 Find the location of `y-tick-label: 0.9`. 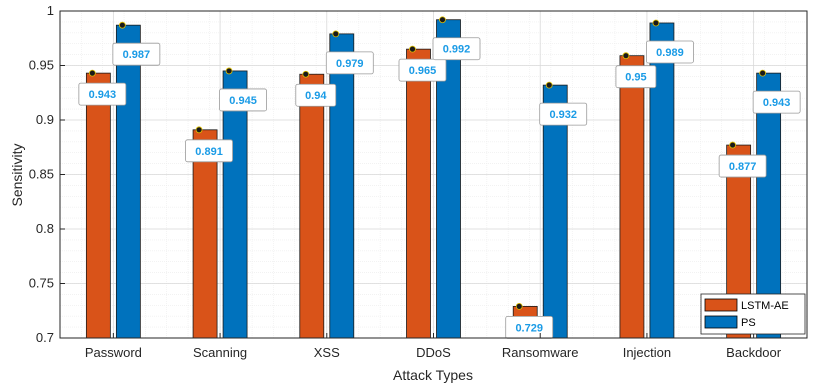

y-tick-label: 0.9 is located at coordinates (45, 119).